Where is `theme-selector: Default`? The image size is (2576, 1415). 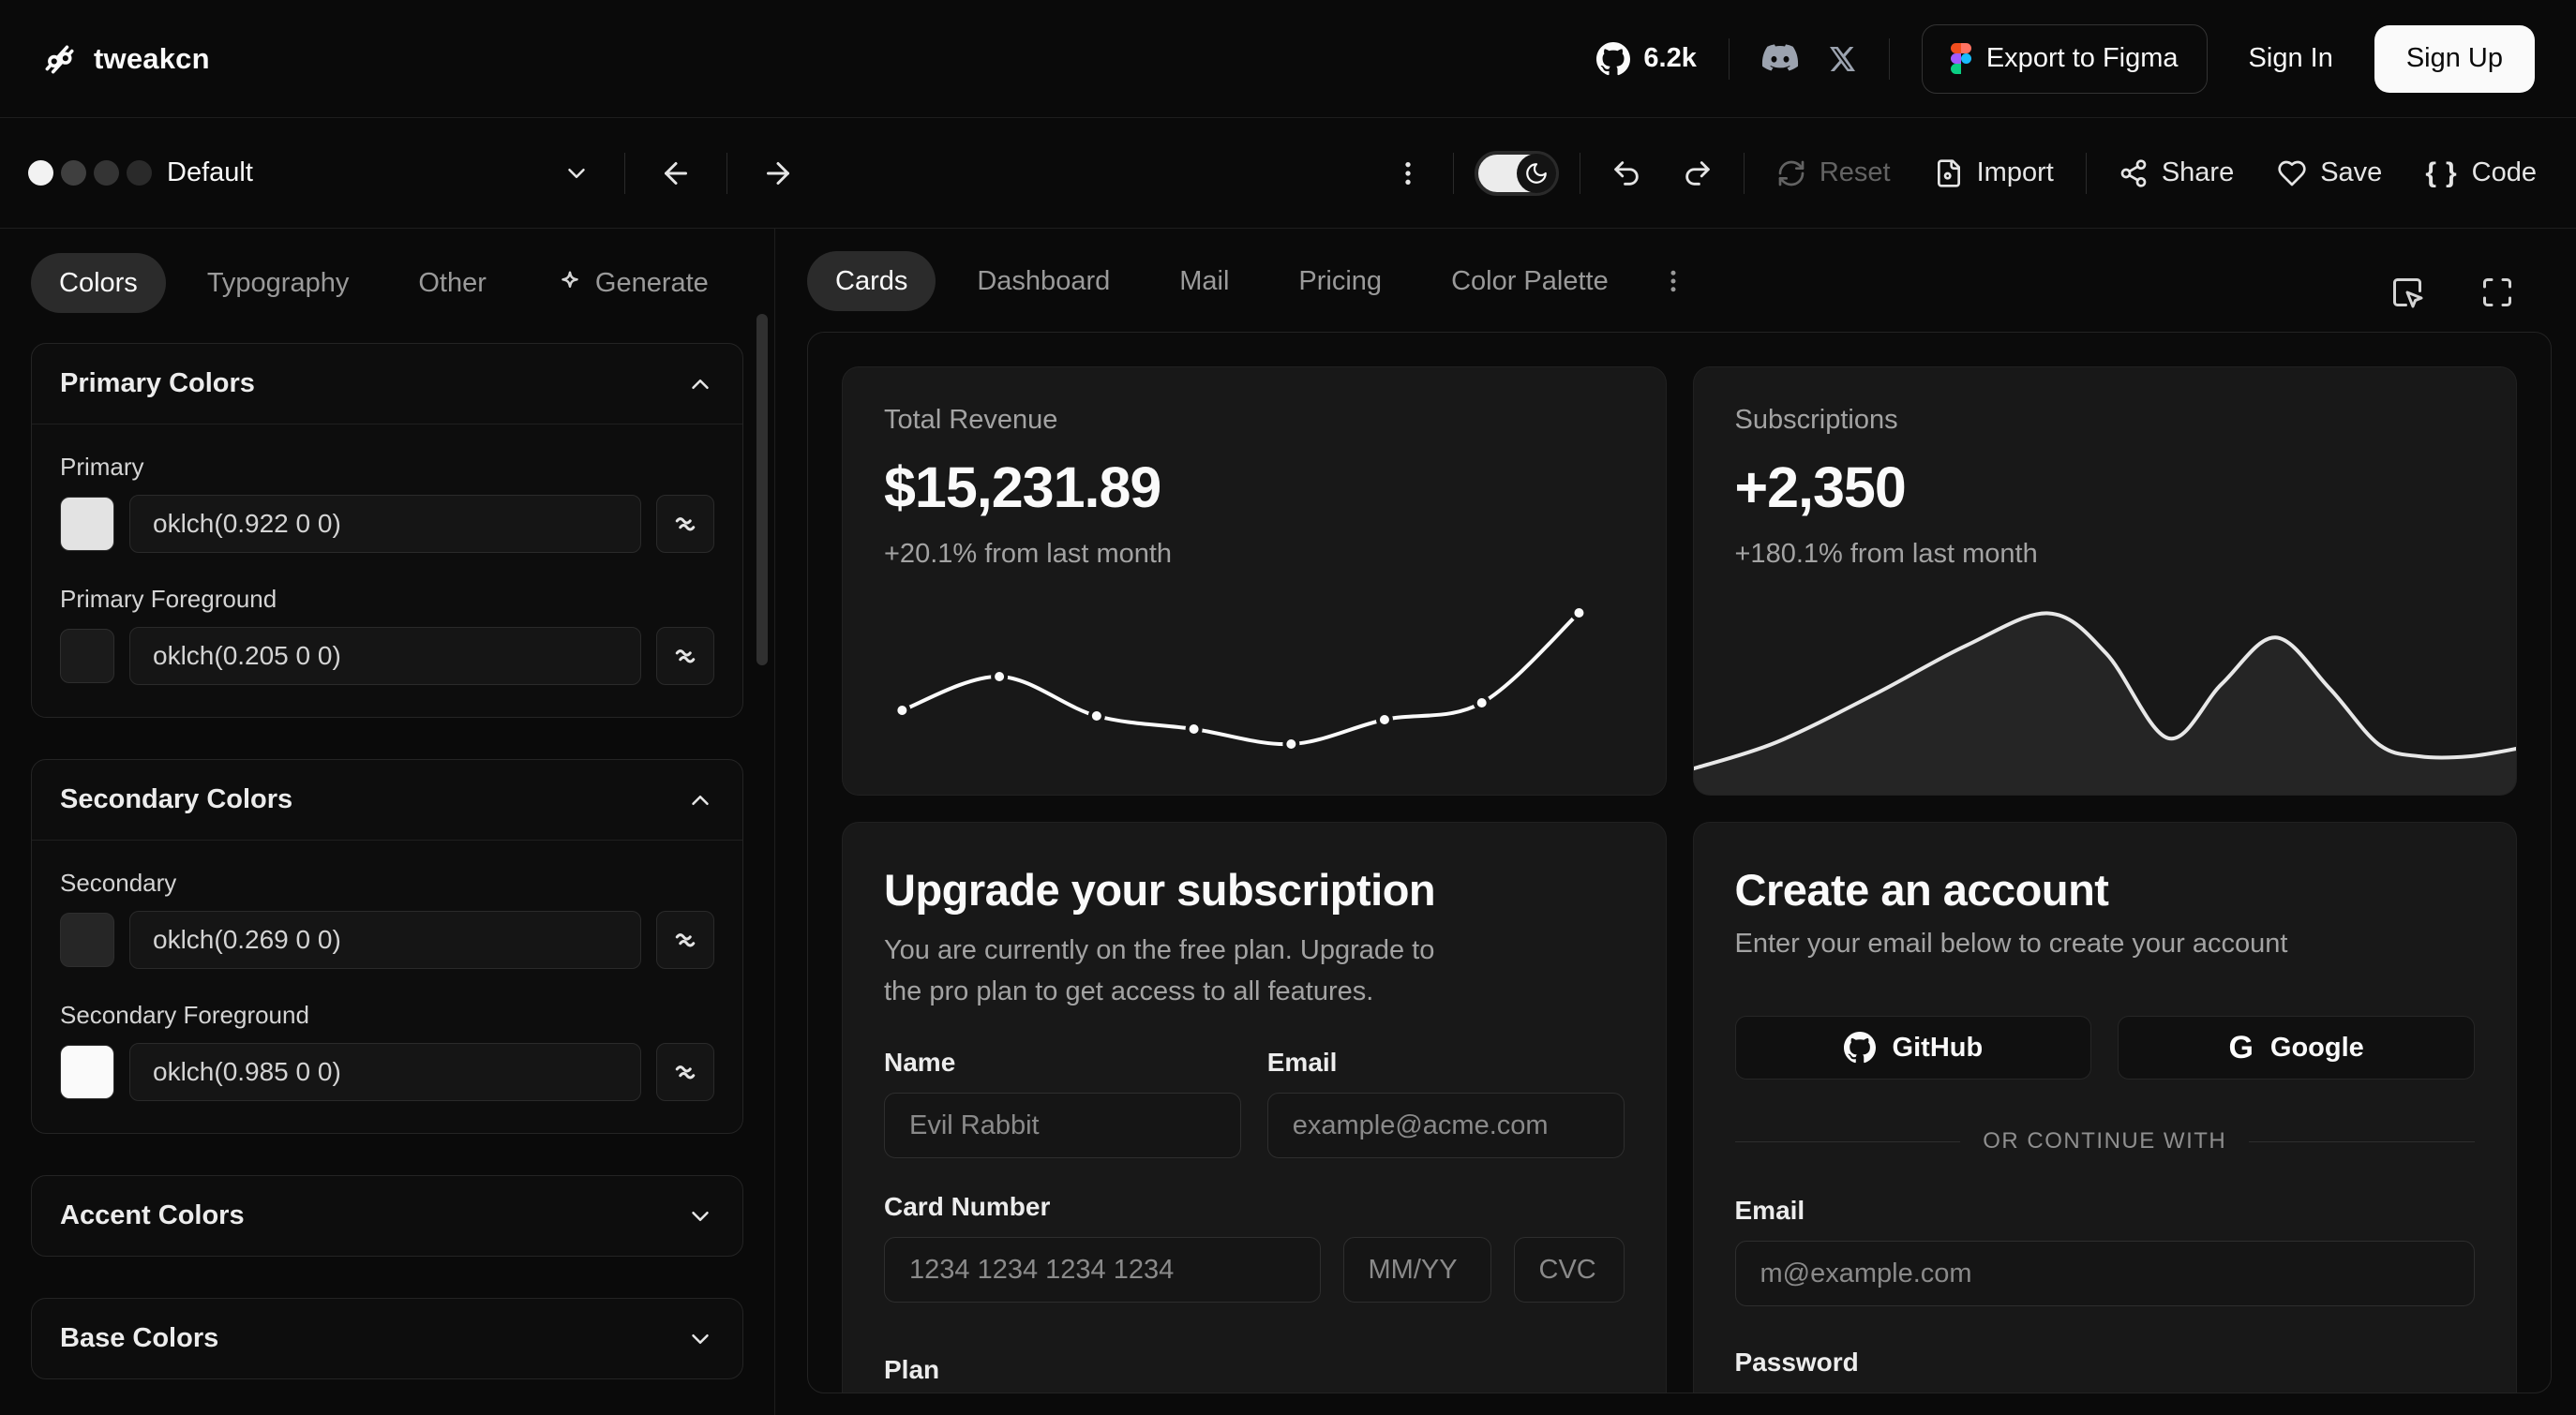 theme-selector: Default is located at coordinates (314, 174).